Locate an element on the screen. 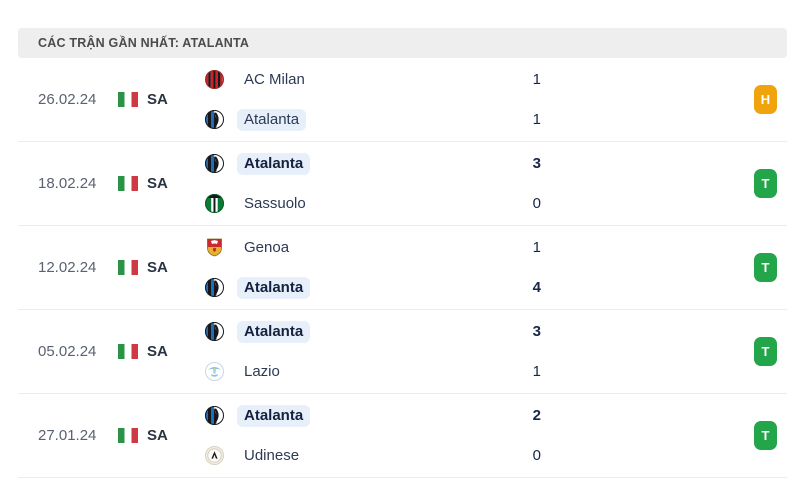 This screenshot has width=800, height=500. genoa-logo is located at coordinates (214, 247).